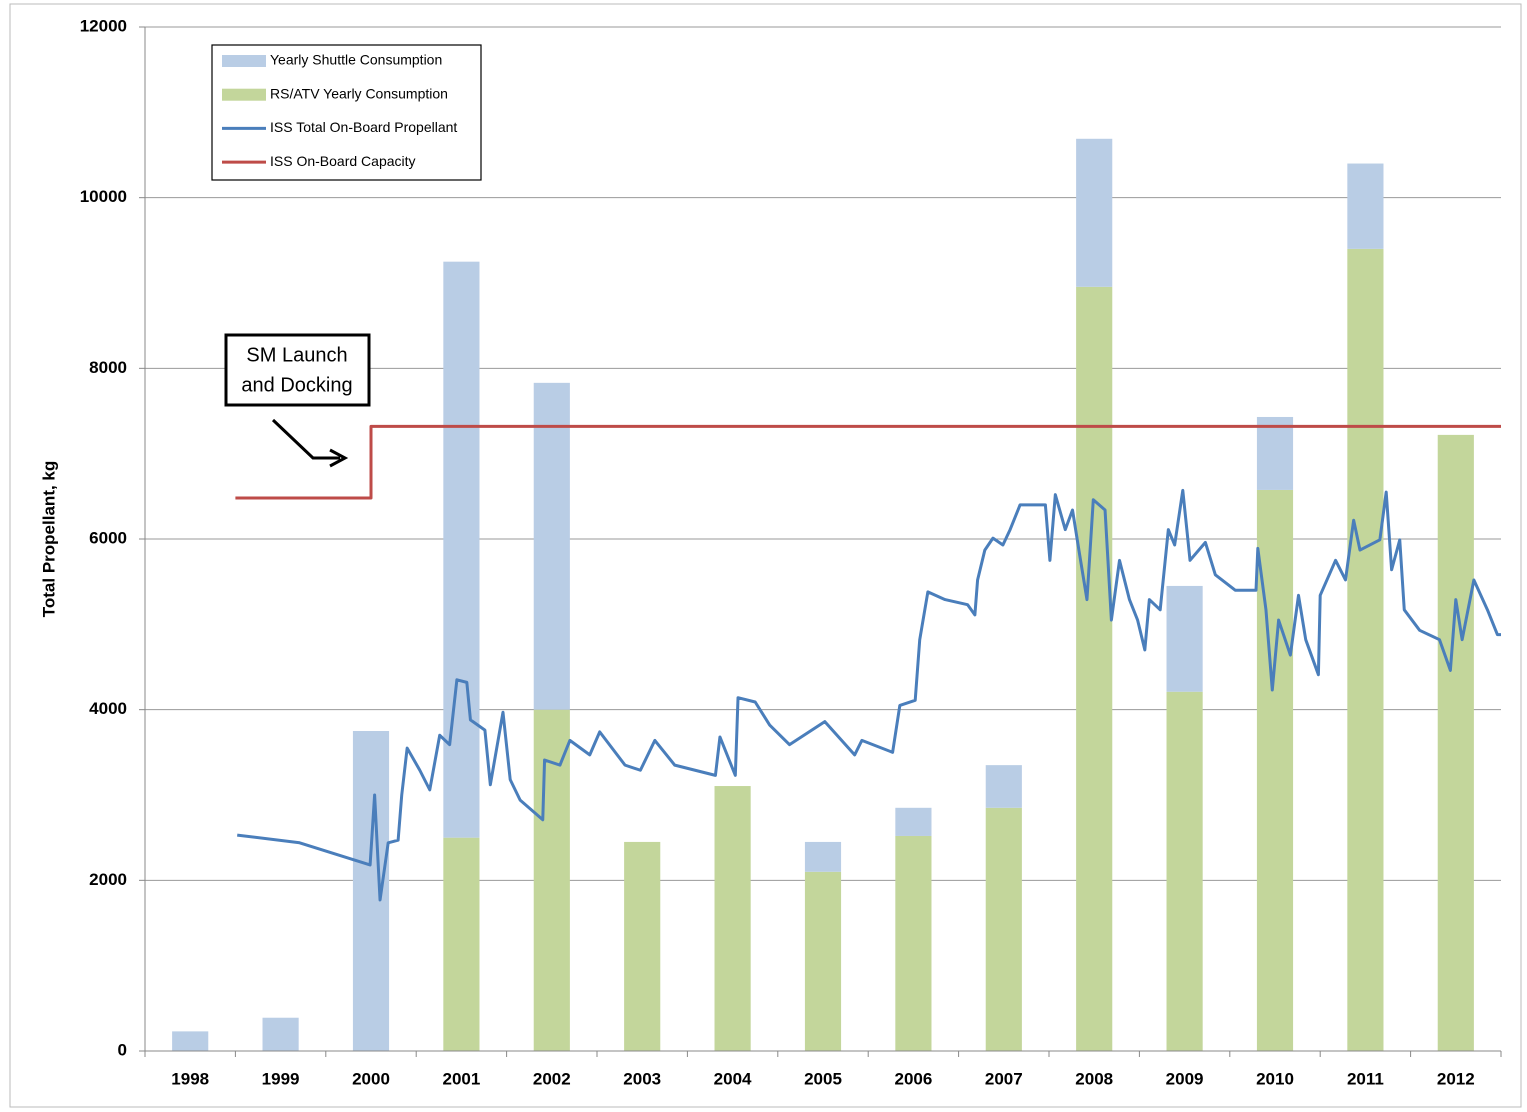  What do you see at coordinates (823, 1078) in the screenshot?
I see `x-tick-label: 2005` at bounding box center [823, 1078].